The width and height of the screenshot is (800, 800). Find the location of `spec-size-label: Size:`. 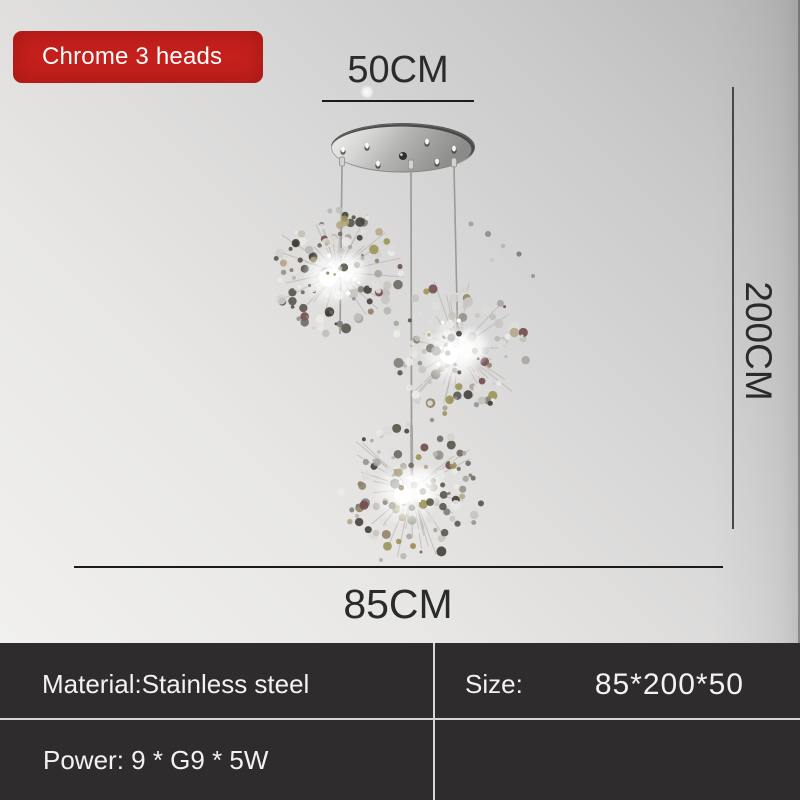

spec-size-label: Size: is located at coordinates (494, 684).